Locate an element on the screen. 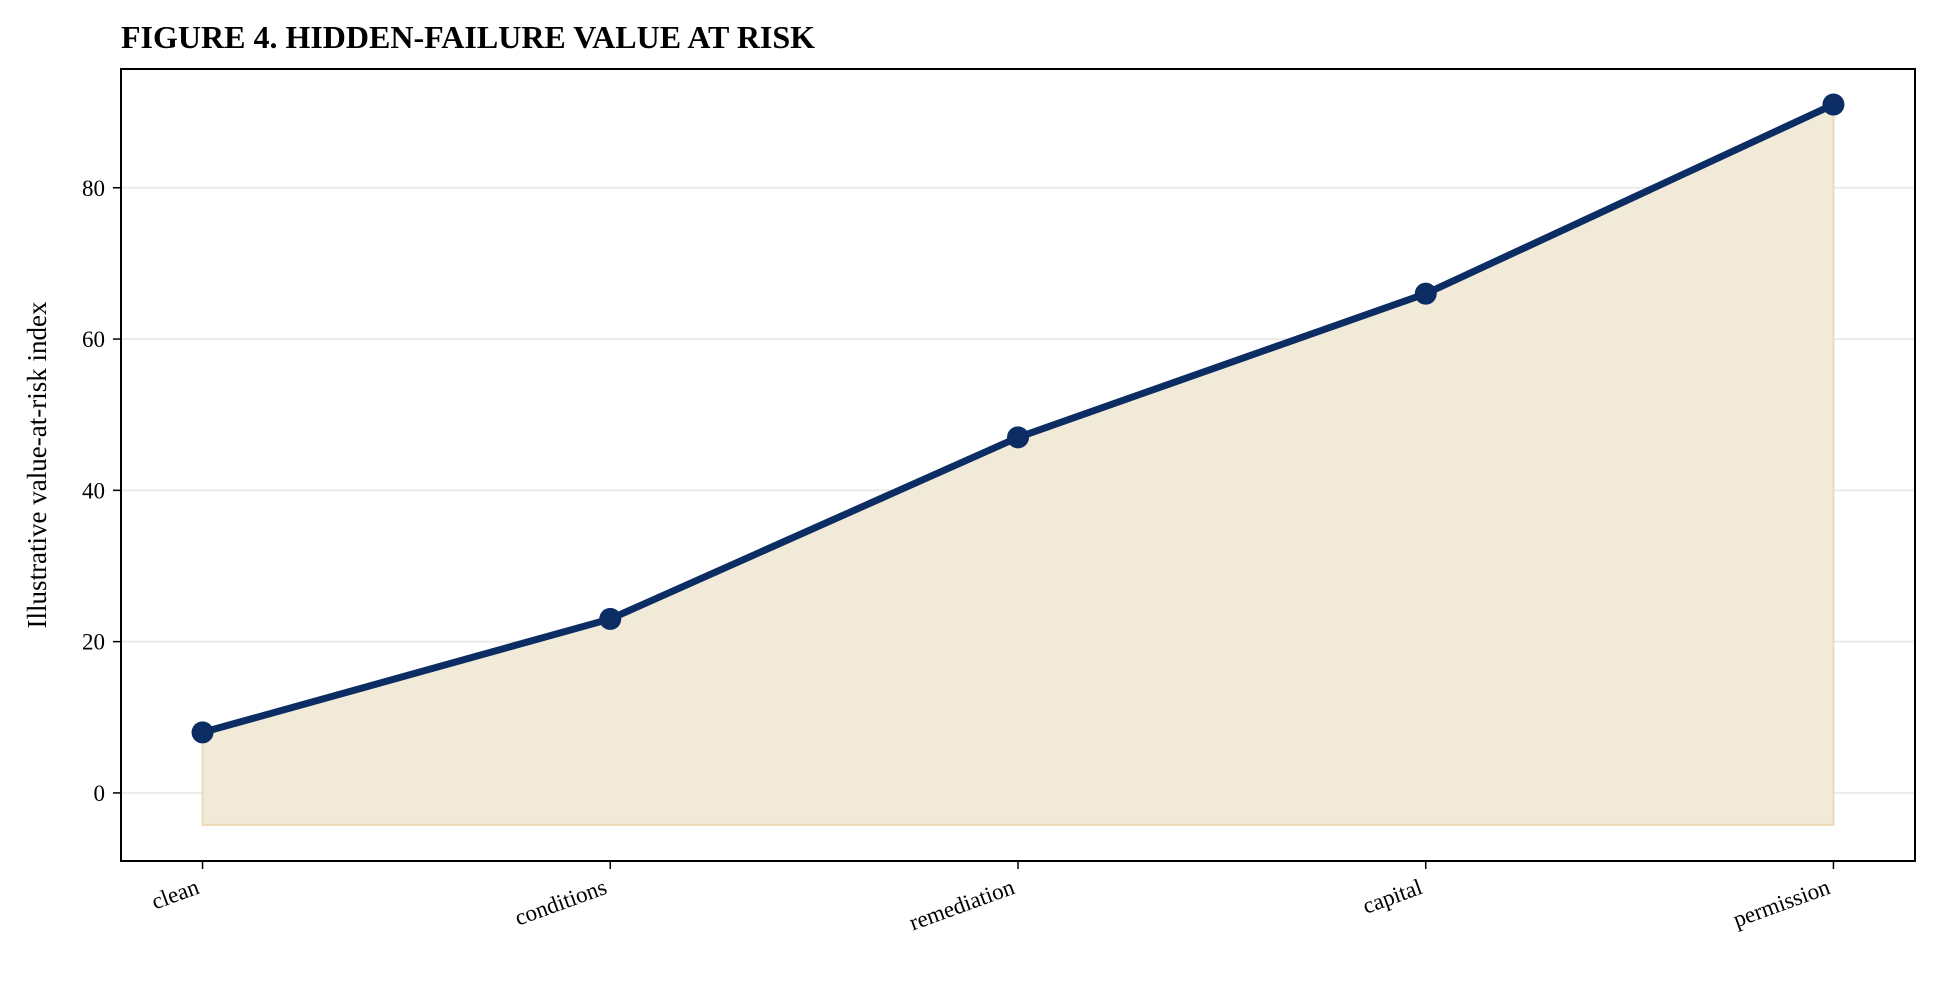  x-tick-label: permission is located at coordinates (1782, 903).